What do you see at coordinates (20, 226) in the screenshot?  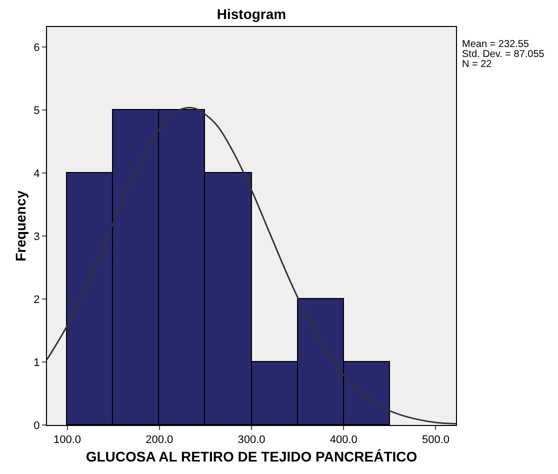 I see `y-axis-title: Frequency` at bounding box center [20, 226].